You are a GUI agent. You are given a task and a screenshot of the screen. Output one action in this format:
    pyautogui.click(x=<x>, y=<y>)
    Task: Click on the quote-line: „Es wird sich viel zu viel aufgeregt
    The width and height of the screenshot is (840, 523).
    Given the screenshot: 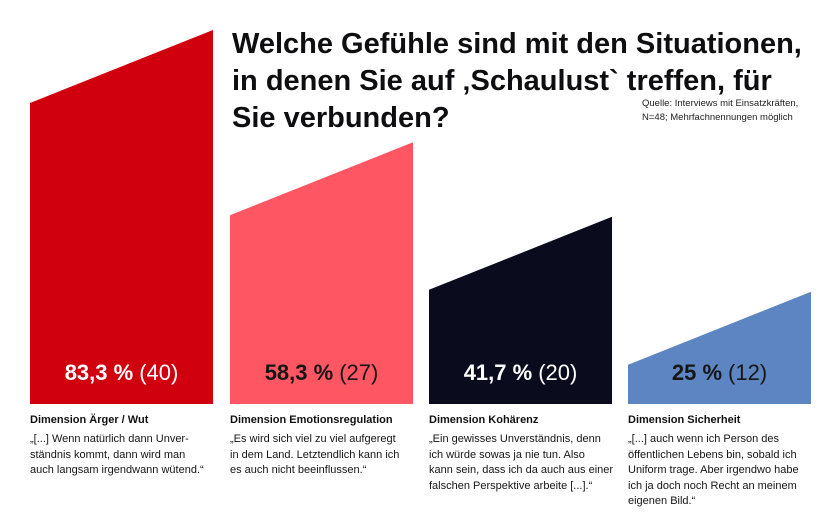 What is the action you would take?
    pyautogui.click(x=313, y=439)
    